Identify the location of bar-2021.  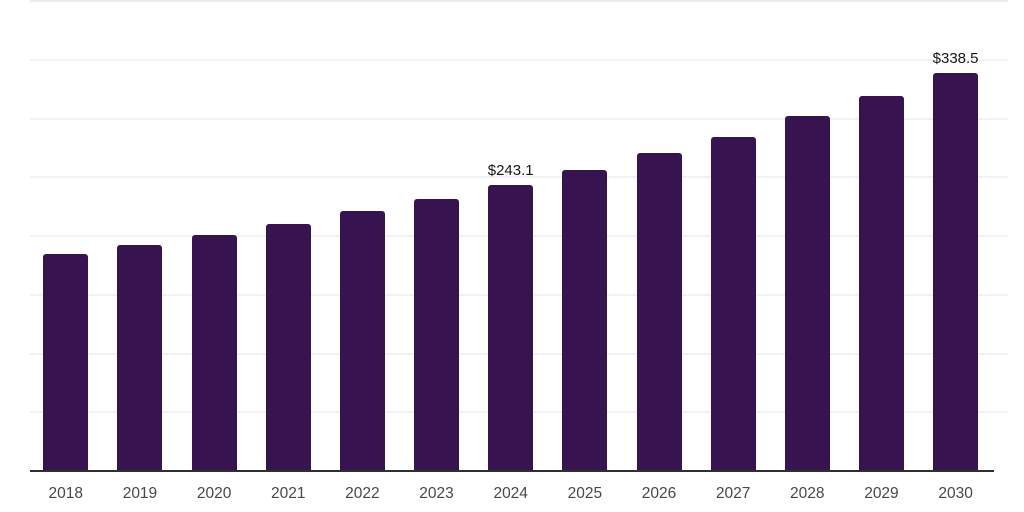
(288, 347).